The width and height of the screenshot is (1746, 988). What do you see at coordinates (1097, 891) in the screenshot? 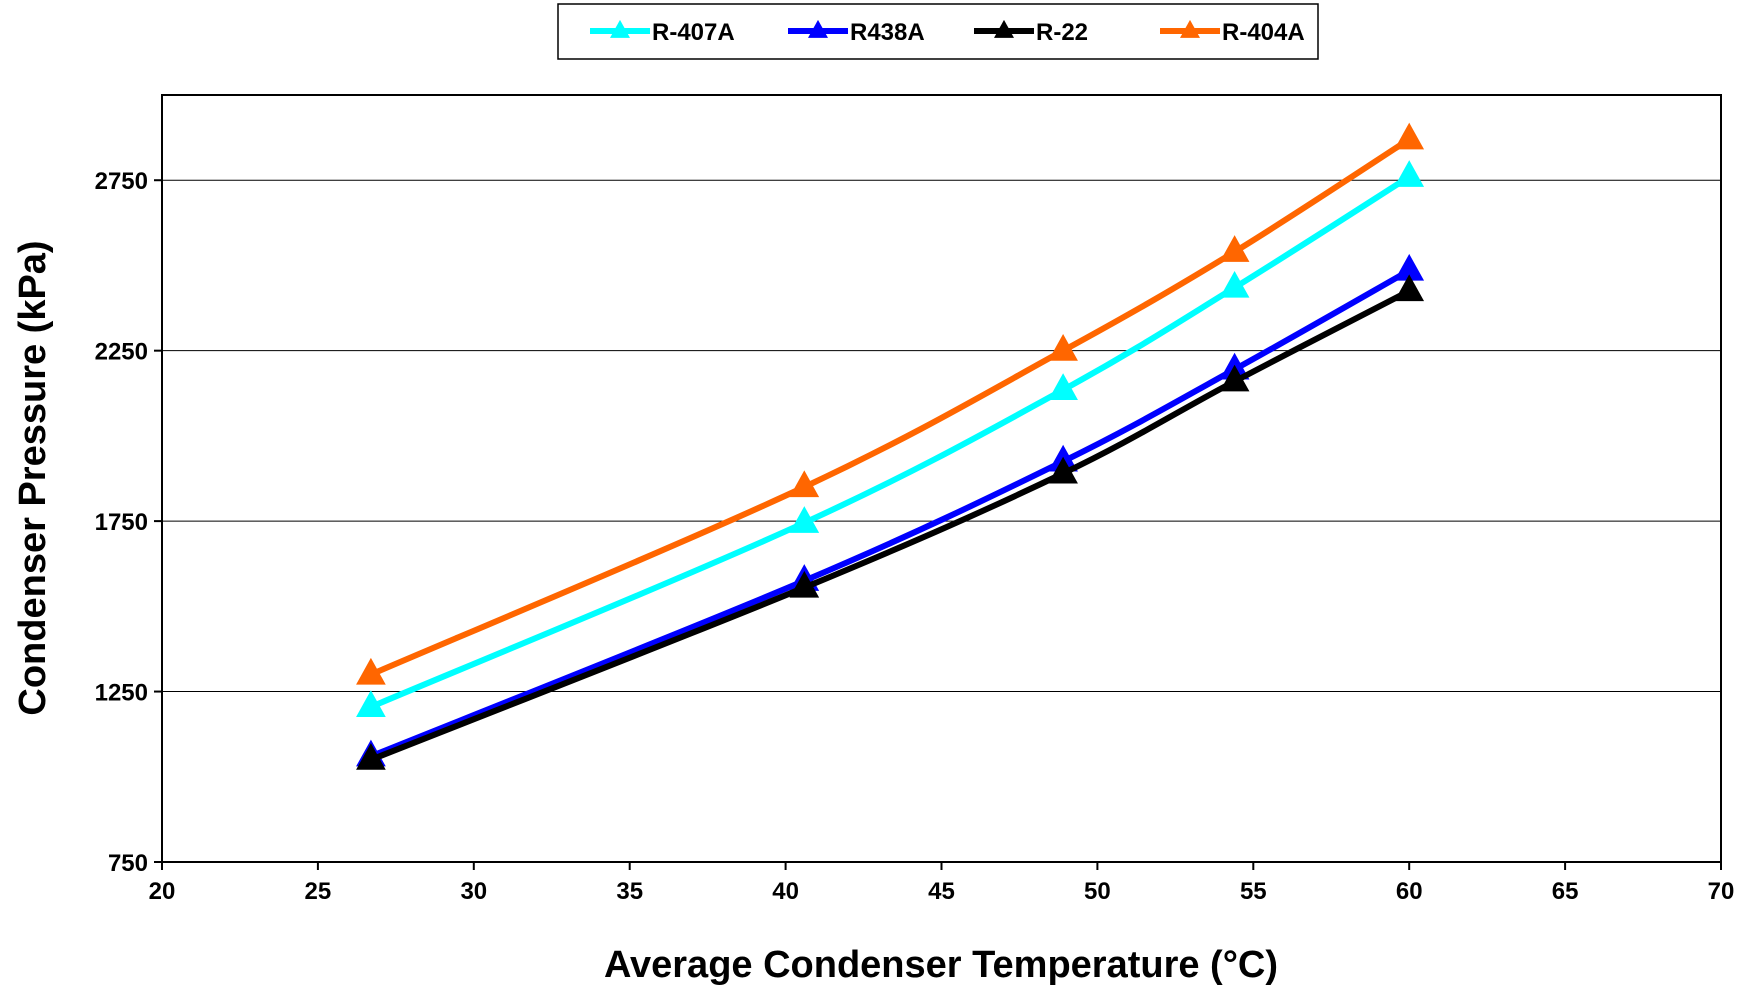
I see `x-tick-label: 50` at bounding box center [1097, 891].